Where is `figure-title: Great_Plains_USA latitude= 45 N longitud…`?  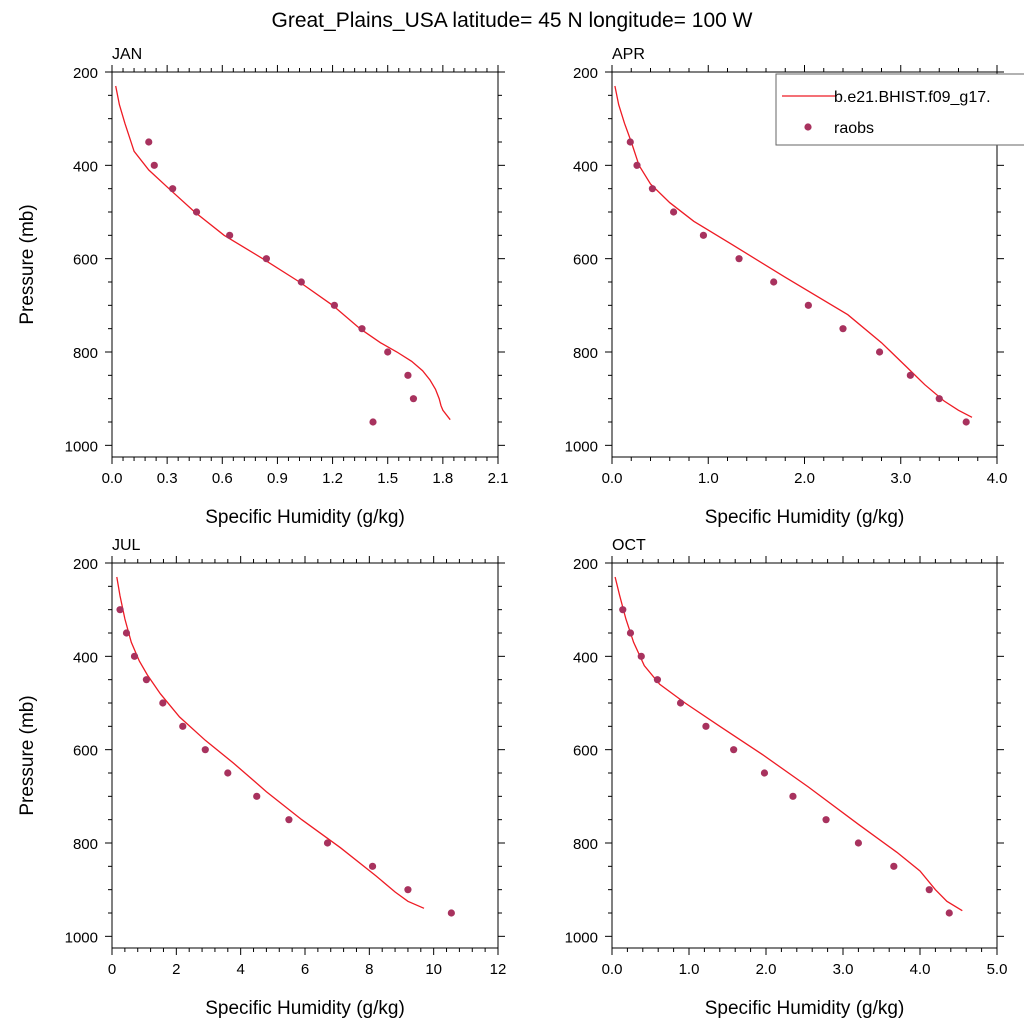
figure-title: Great_Plains_USA latitude= 45 N longitud… is located at coordinates (512, 20).